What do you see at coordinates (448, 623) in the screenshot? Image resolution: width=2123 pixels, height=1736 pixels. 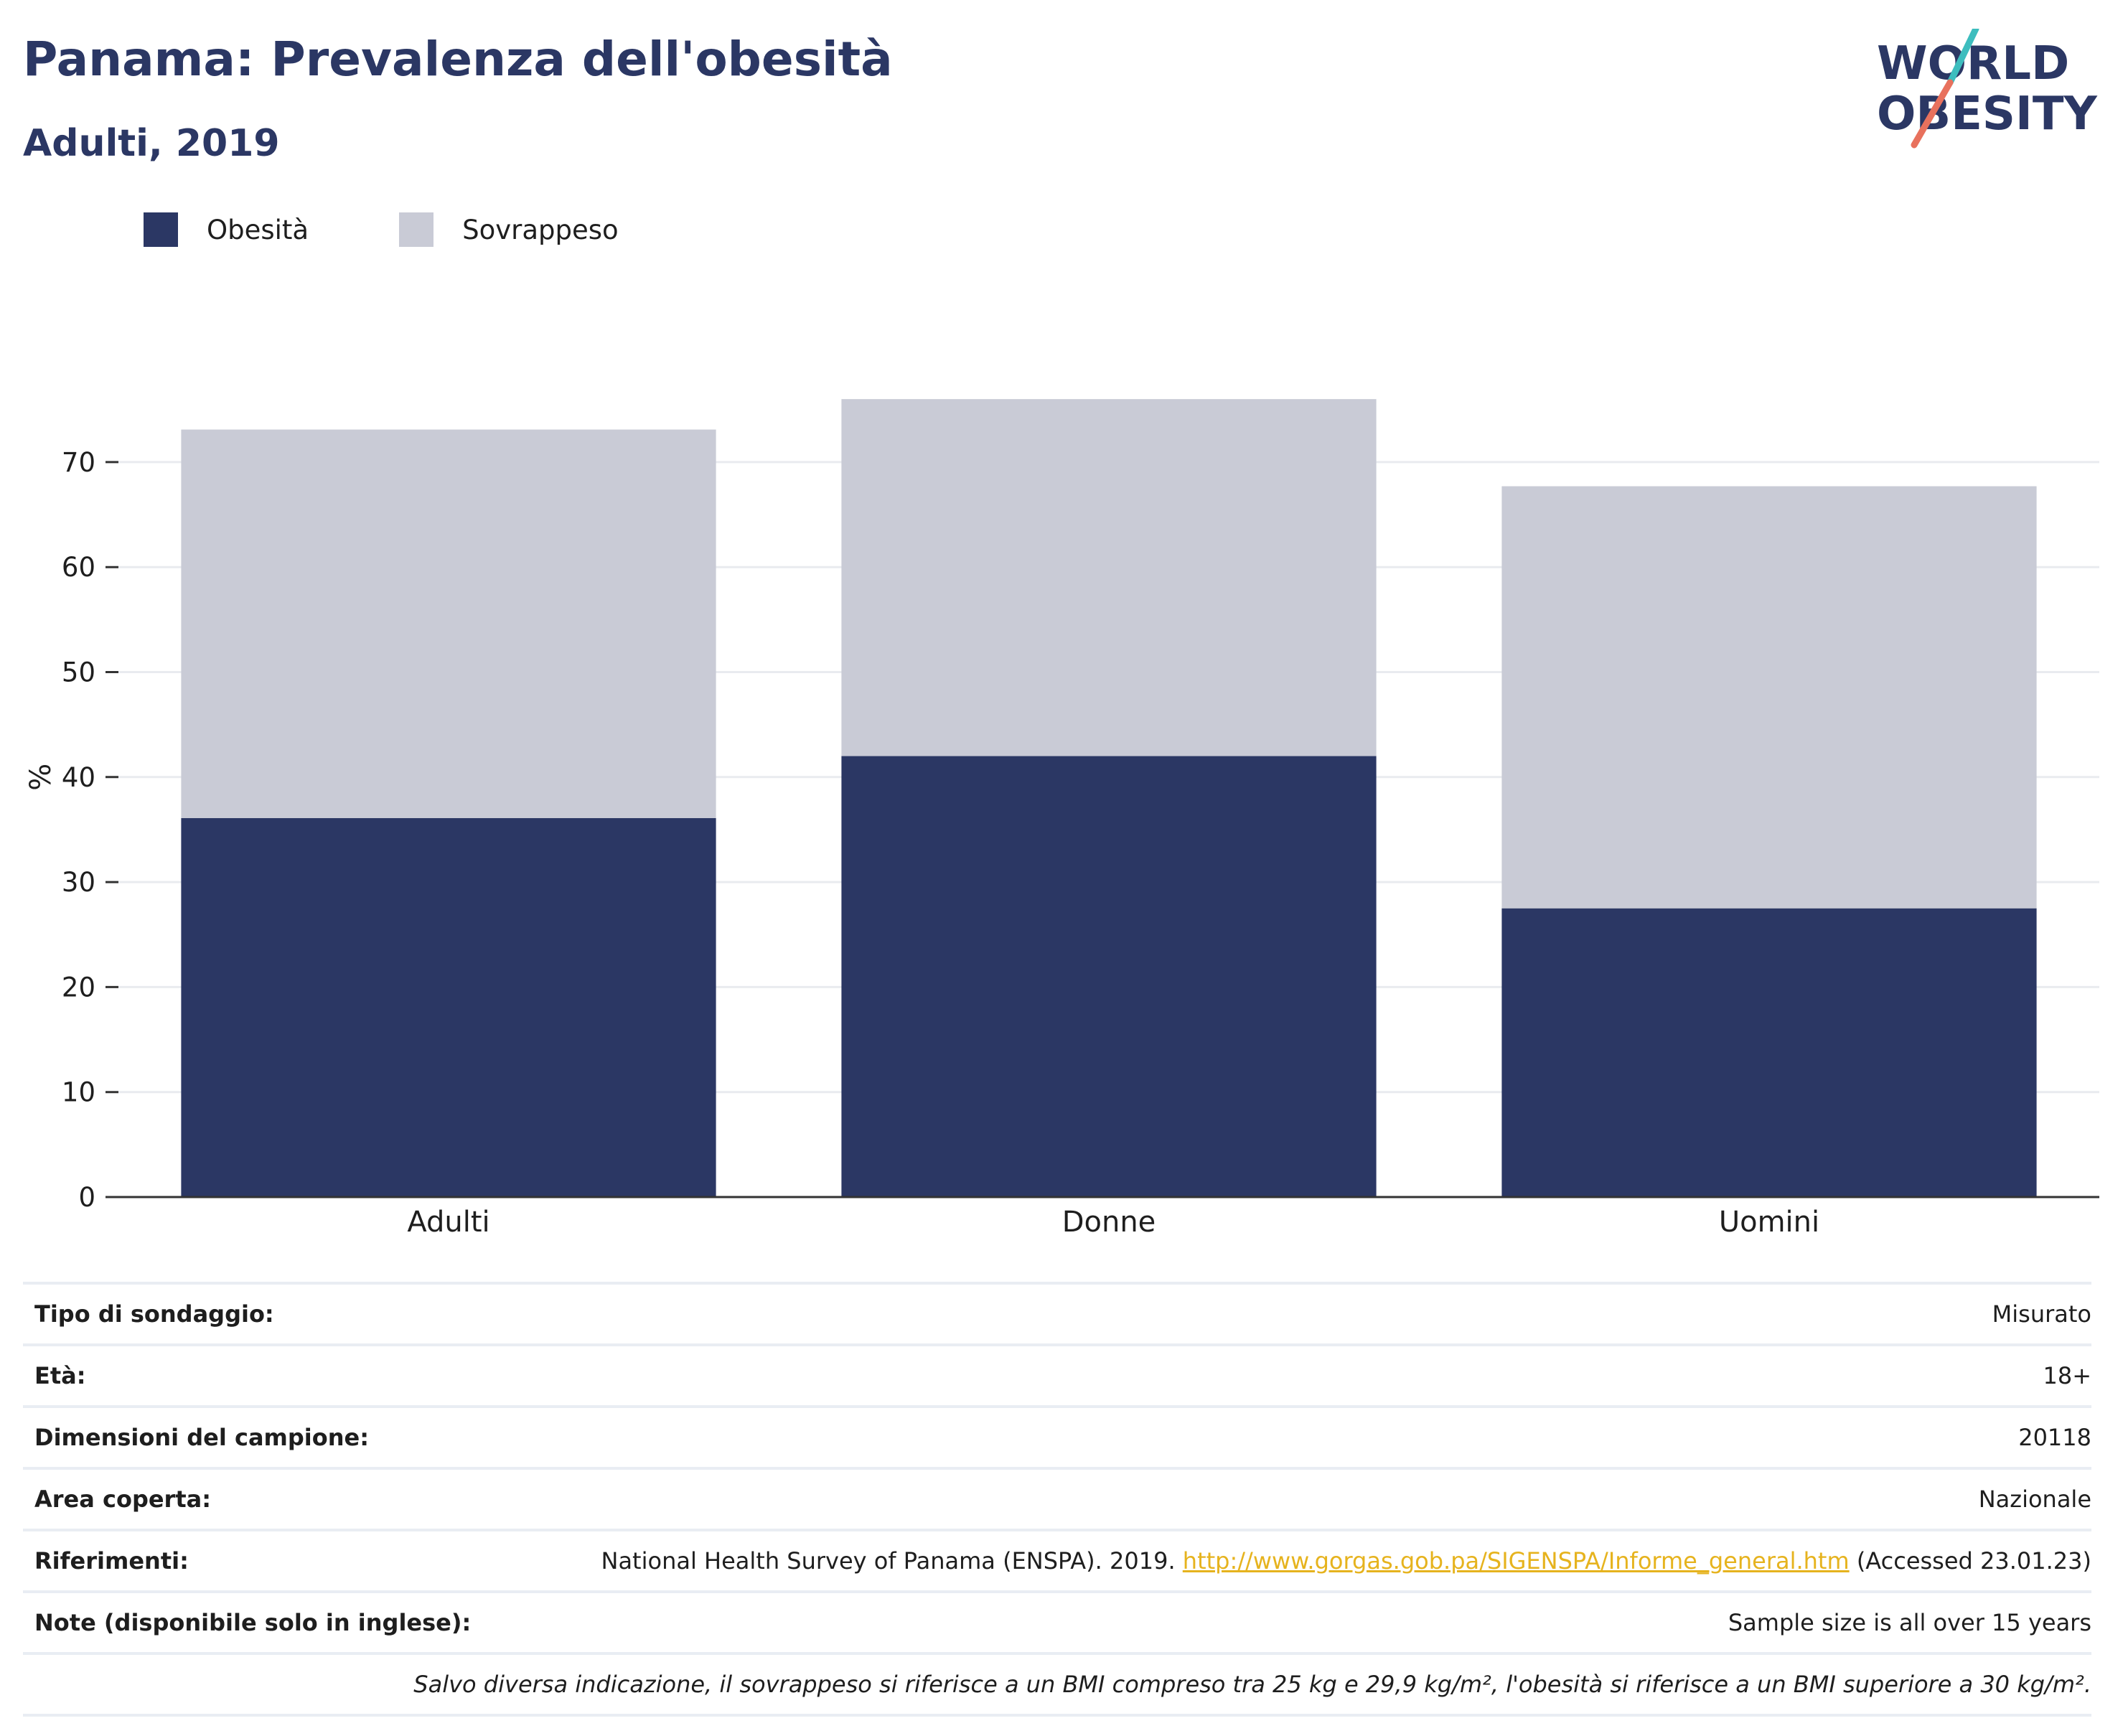 I see `bar-overweight-adulti` at bounding box center [448, 623].